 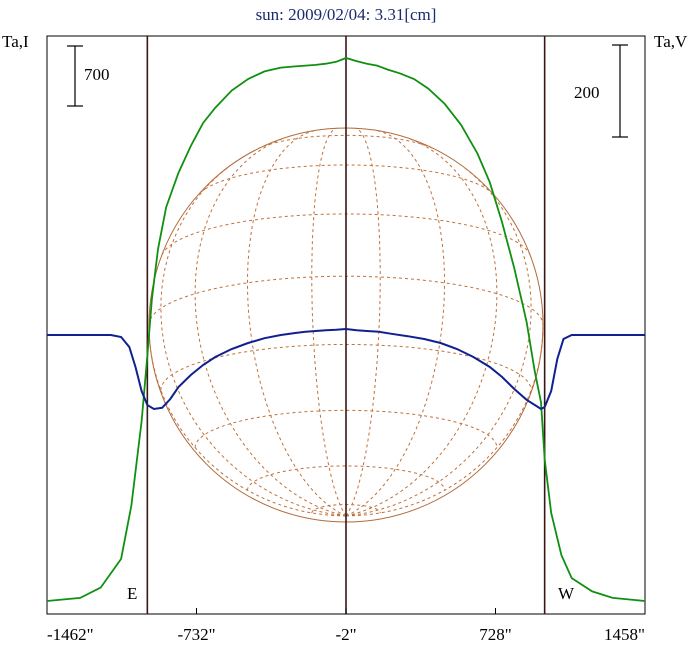 What do you see at coordinates (132, 593) in the screenshot?
I see `east-limb-label: E` at bounding box center [132, 593].